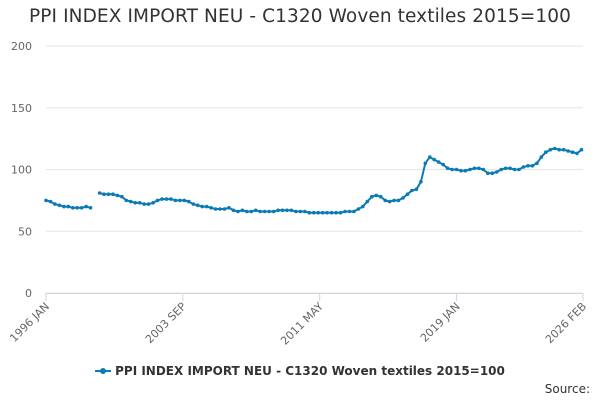 This screenshot has height=400, width=600. What do you see at coordinates (567, 389) in the screenshot?
I see `credits: Source:` at bounding box center [567, 389].